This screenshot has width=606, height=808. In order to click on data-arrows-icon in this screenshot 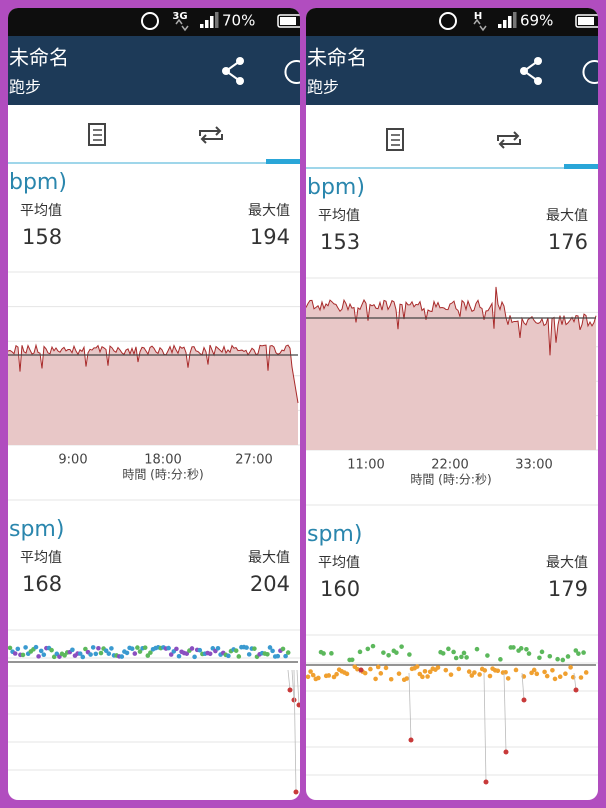, I will do `click(480, 25)`.